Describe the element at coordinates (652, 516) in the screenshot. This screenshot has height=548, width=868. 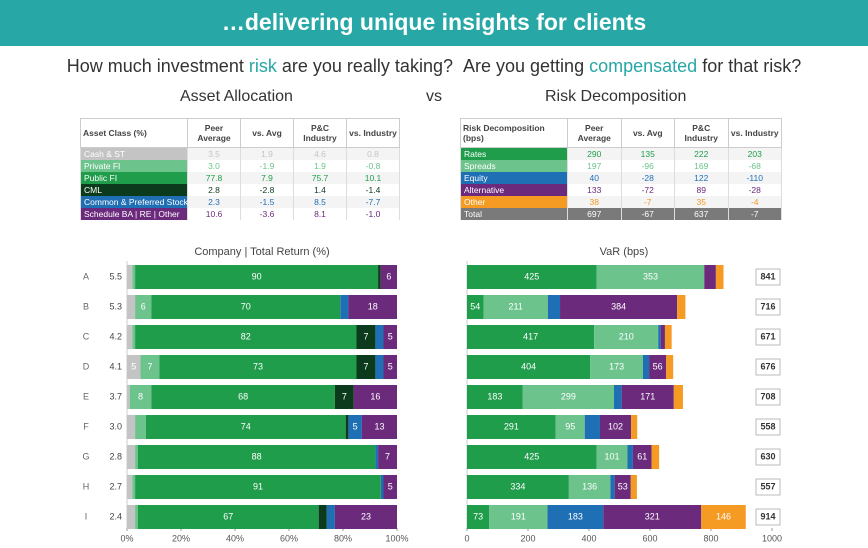
I see `bar-label: 321` at that location.